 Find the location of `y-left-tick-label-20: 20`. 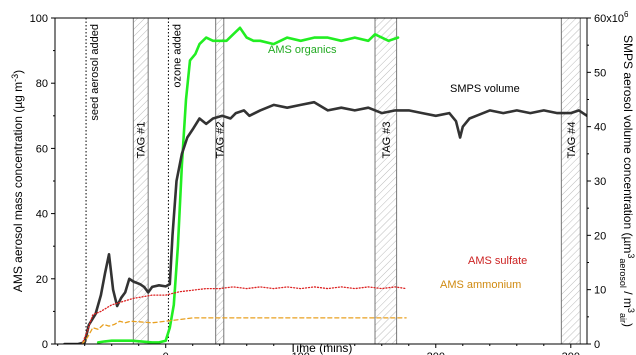

y-left-tick-label-20: 20 is located at coordinates (42, 280).